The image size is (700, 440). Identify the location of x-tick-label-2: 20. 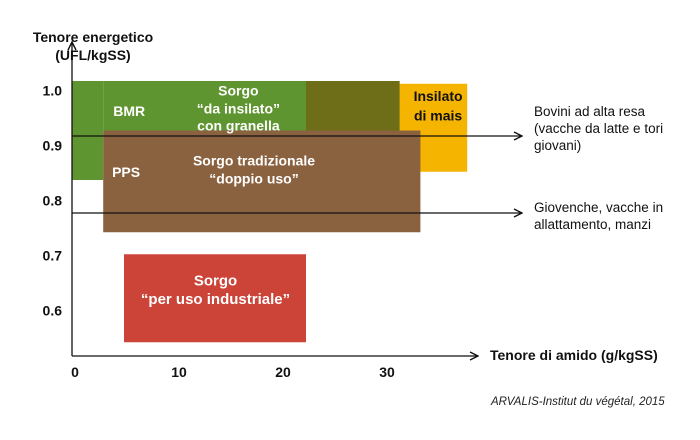
(283, 372).